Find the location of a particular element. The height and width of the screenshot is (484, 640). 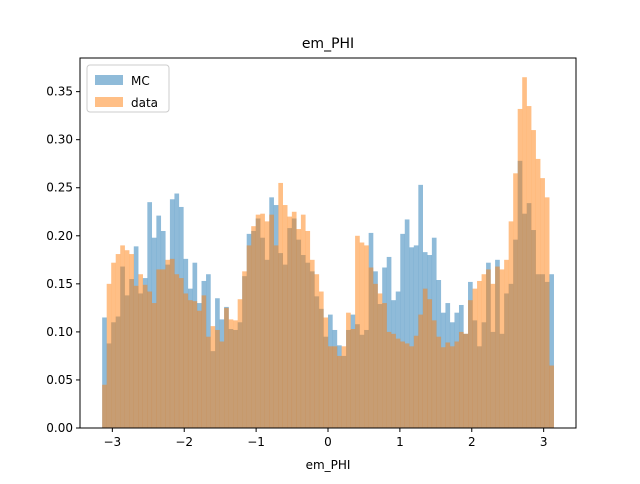

x-axis-ticks: −3 −2 −1 0 1 2 3 is located at coordinates (325, 438).